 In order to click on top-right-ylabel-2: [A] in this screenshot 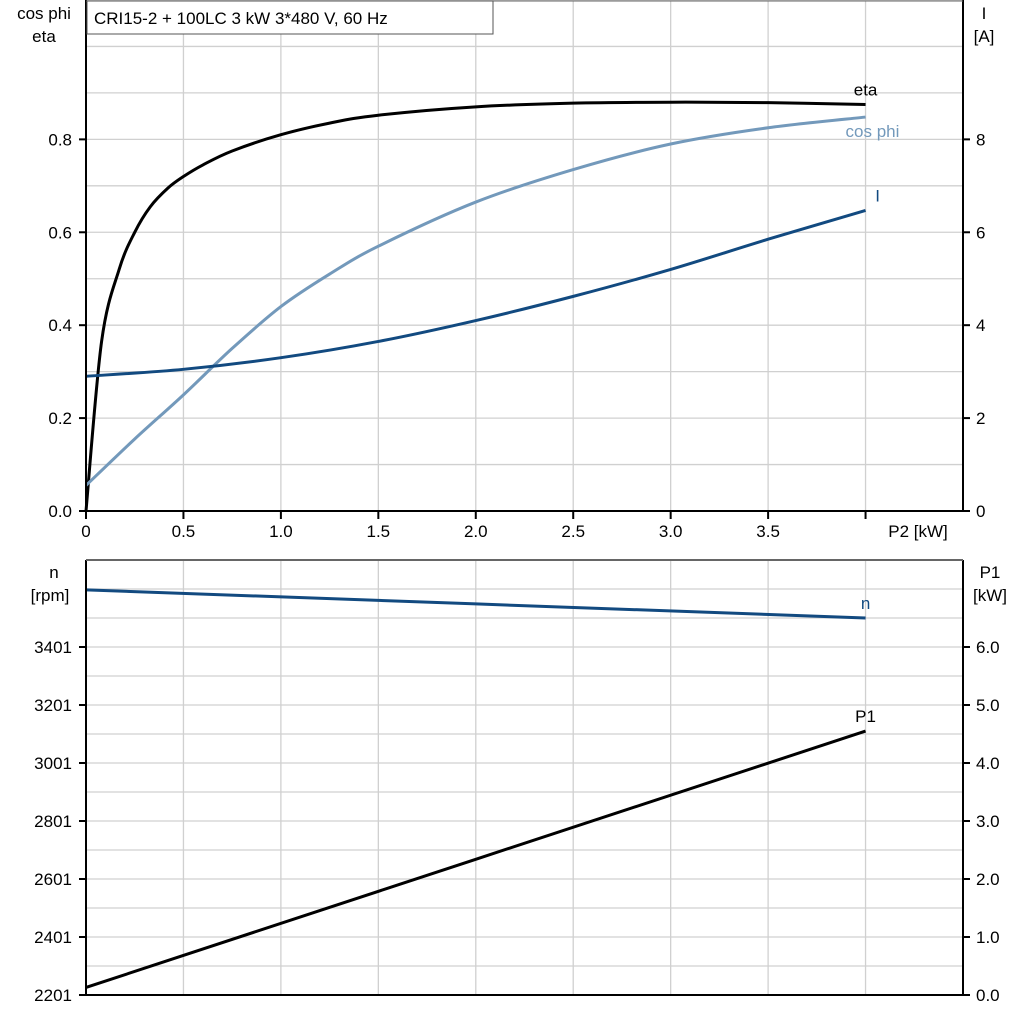, I will do `click(984, 36)`.